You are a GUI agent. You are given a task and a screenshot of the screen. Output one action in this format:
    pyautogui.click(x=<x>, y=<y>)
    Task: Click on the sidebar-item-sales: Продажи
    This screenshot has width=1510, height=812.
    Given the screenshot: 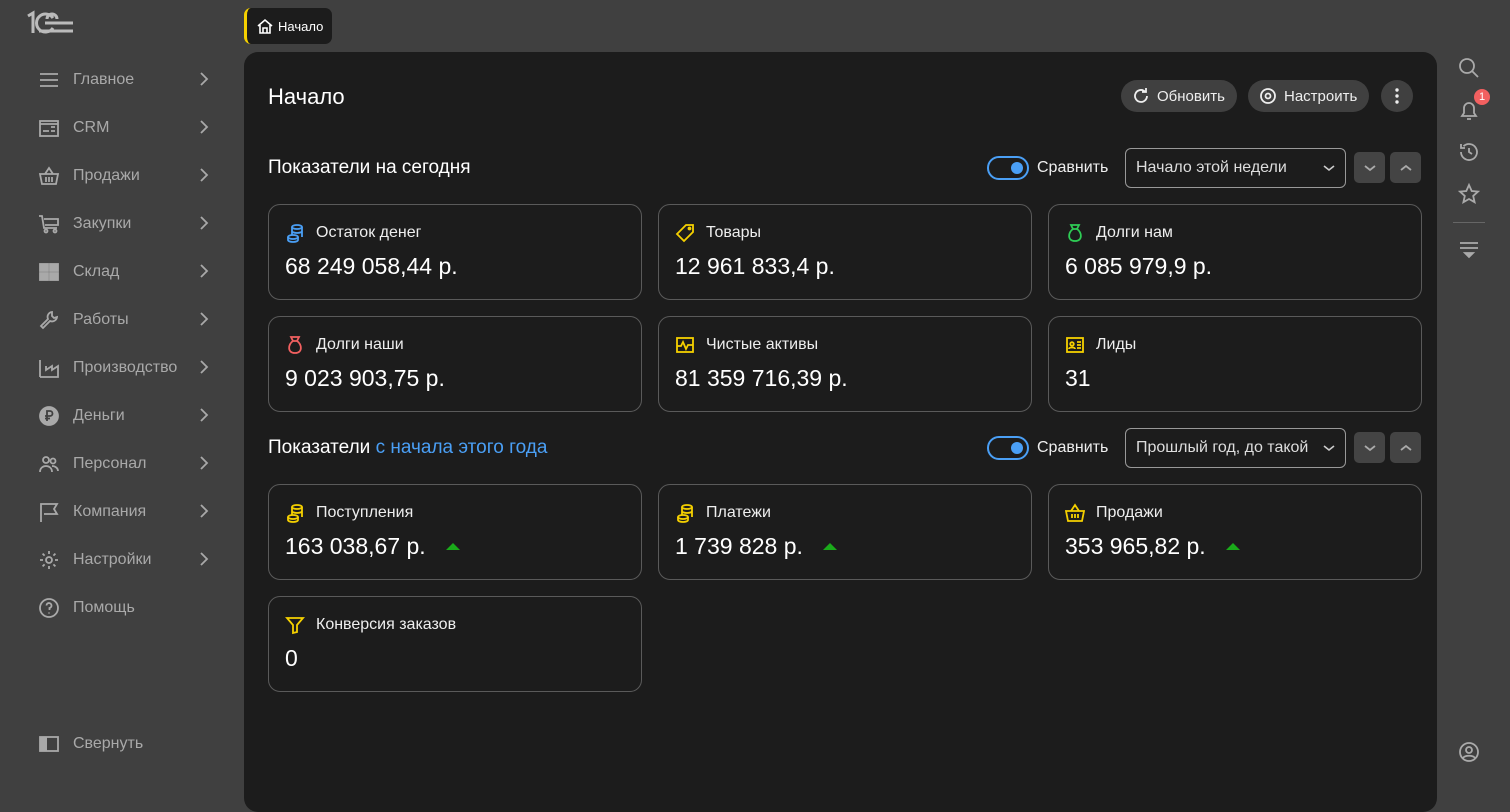 What is the action you would take?
    pyautogui.click(x=122, y=176)
    